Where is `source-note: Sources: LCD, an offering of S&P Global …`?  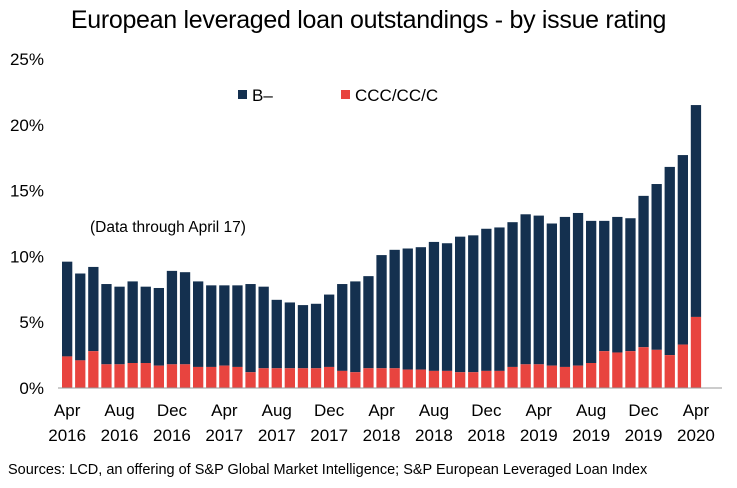
source-note: Sources: LCD, an offering of S&P Global … is located at coordinates (328, 470).